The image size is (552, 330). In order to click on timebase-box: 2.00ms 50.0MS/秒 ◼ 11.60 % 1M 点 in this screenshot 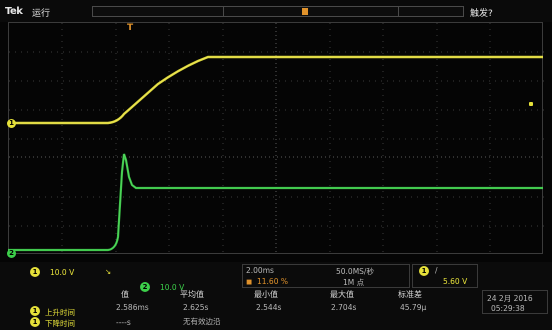, I will do `click(326, 276)`.